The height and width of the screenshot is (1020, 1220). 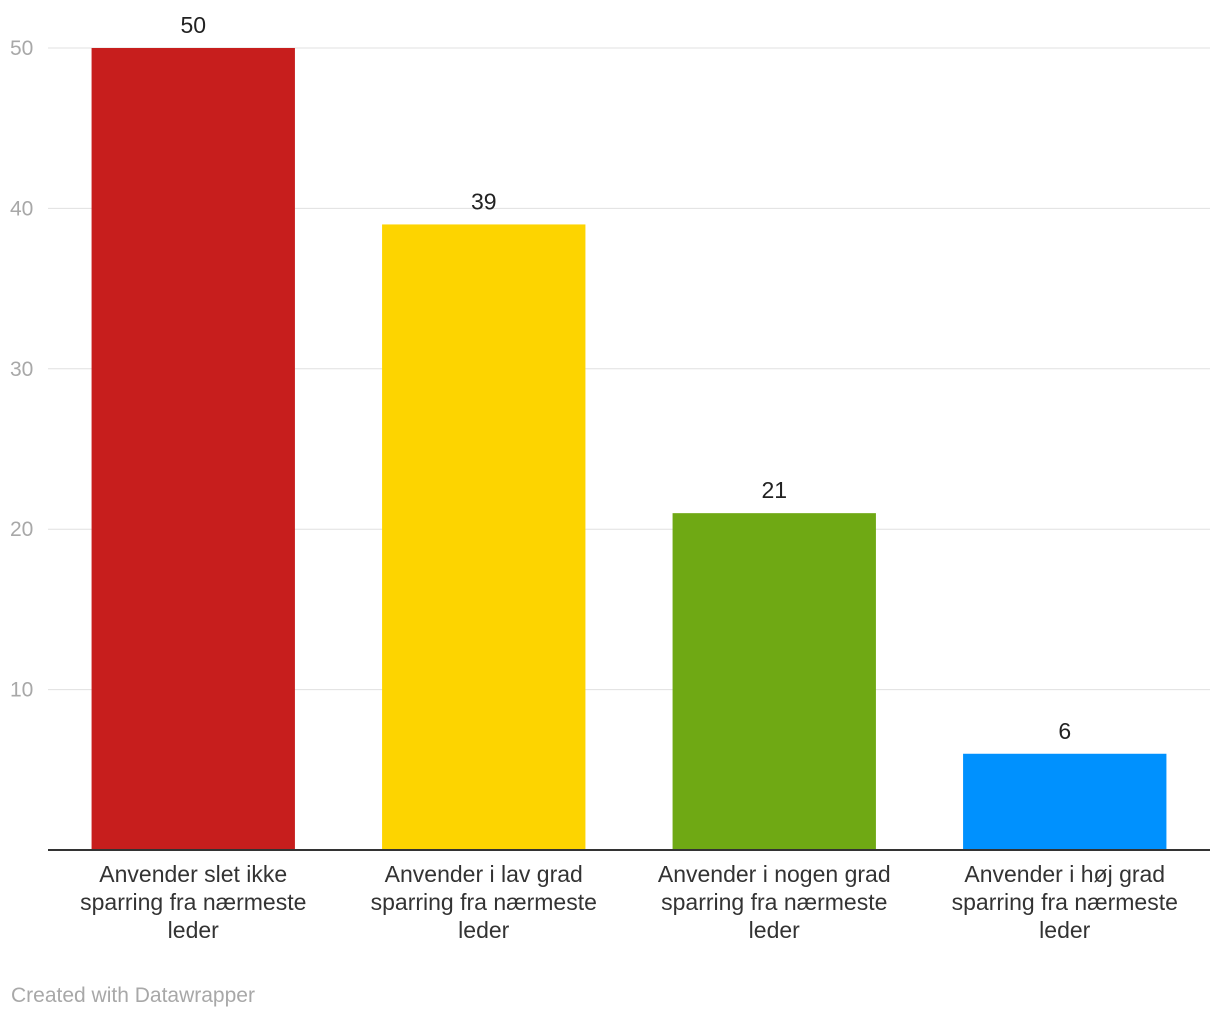 What do you see at coordinates (774, 874) in the screenshot?
I see `x-category-label: Anvender i nogen grad` at bounding box center [774, 874].